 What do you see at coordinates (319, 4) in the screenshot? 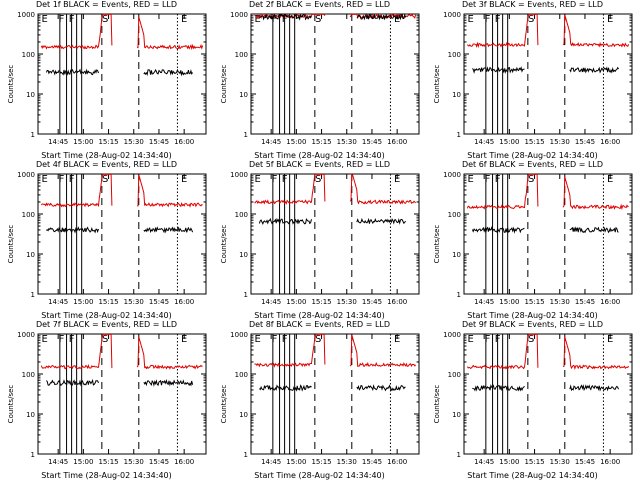
I see `panel-title: Det 2f BLACK = Events, RED = LLD` at bounding box center [319, 4].